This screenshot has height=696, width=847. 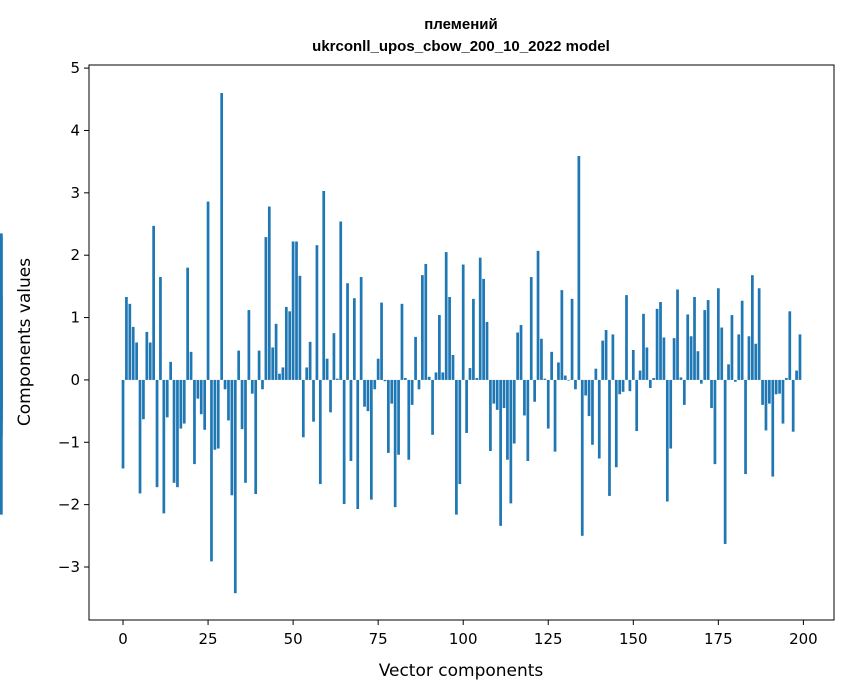 I want to click on chart-title: племений, so click(x=460, y=24).